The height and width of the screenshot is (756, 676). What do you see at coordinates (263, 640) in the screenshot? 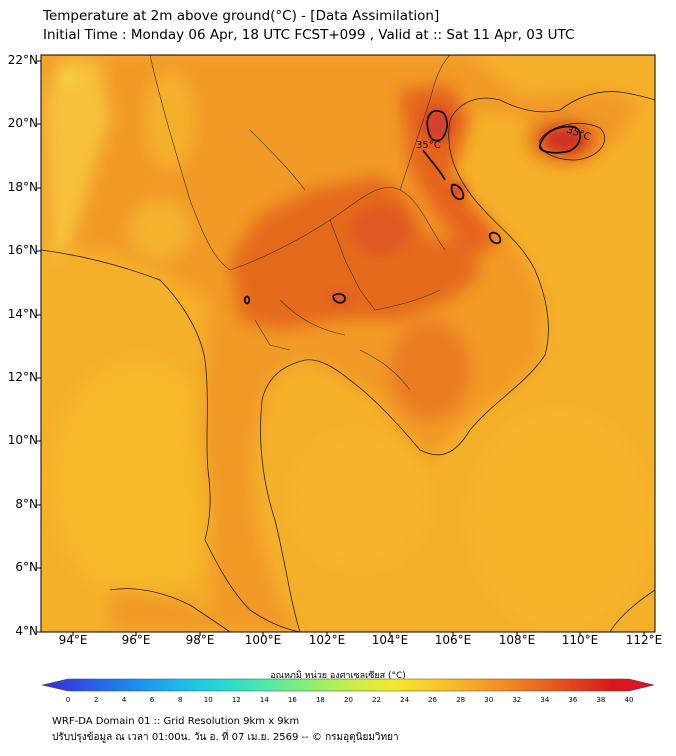
I see `lon-label: 100°E` at bounding box center [263, 640].